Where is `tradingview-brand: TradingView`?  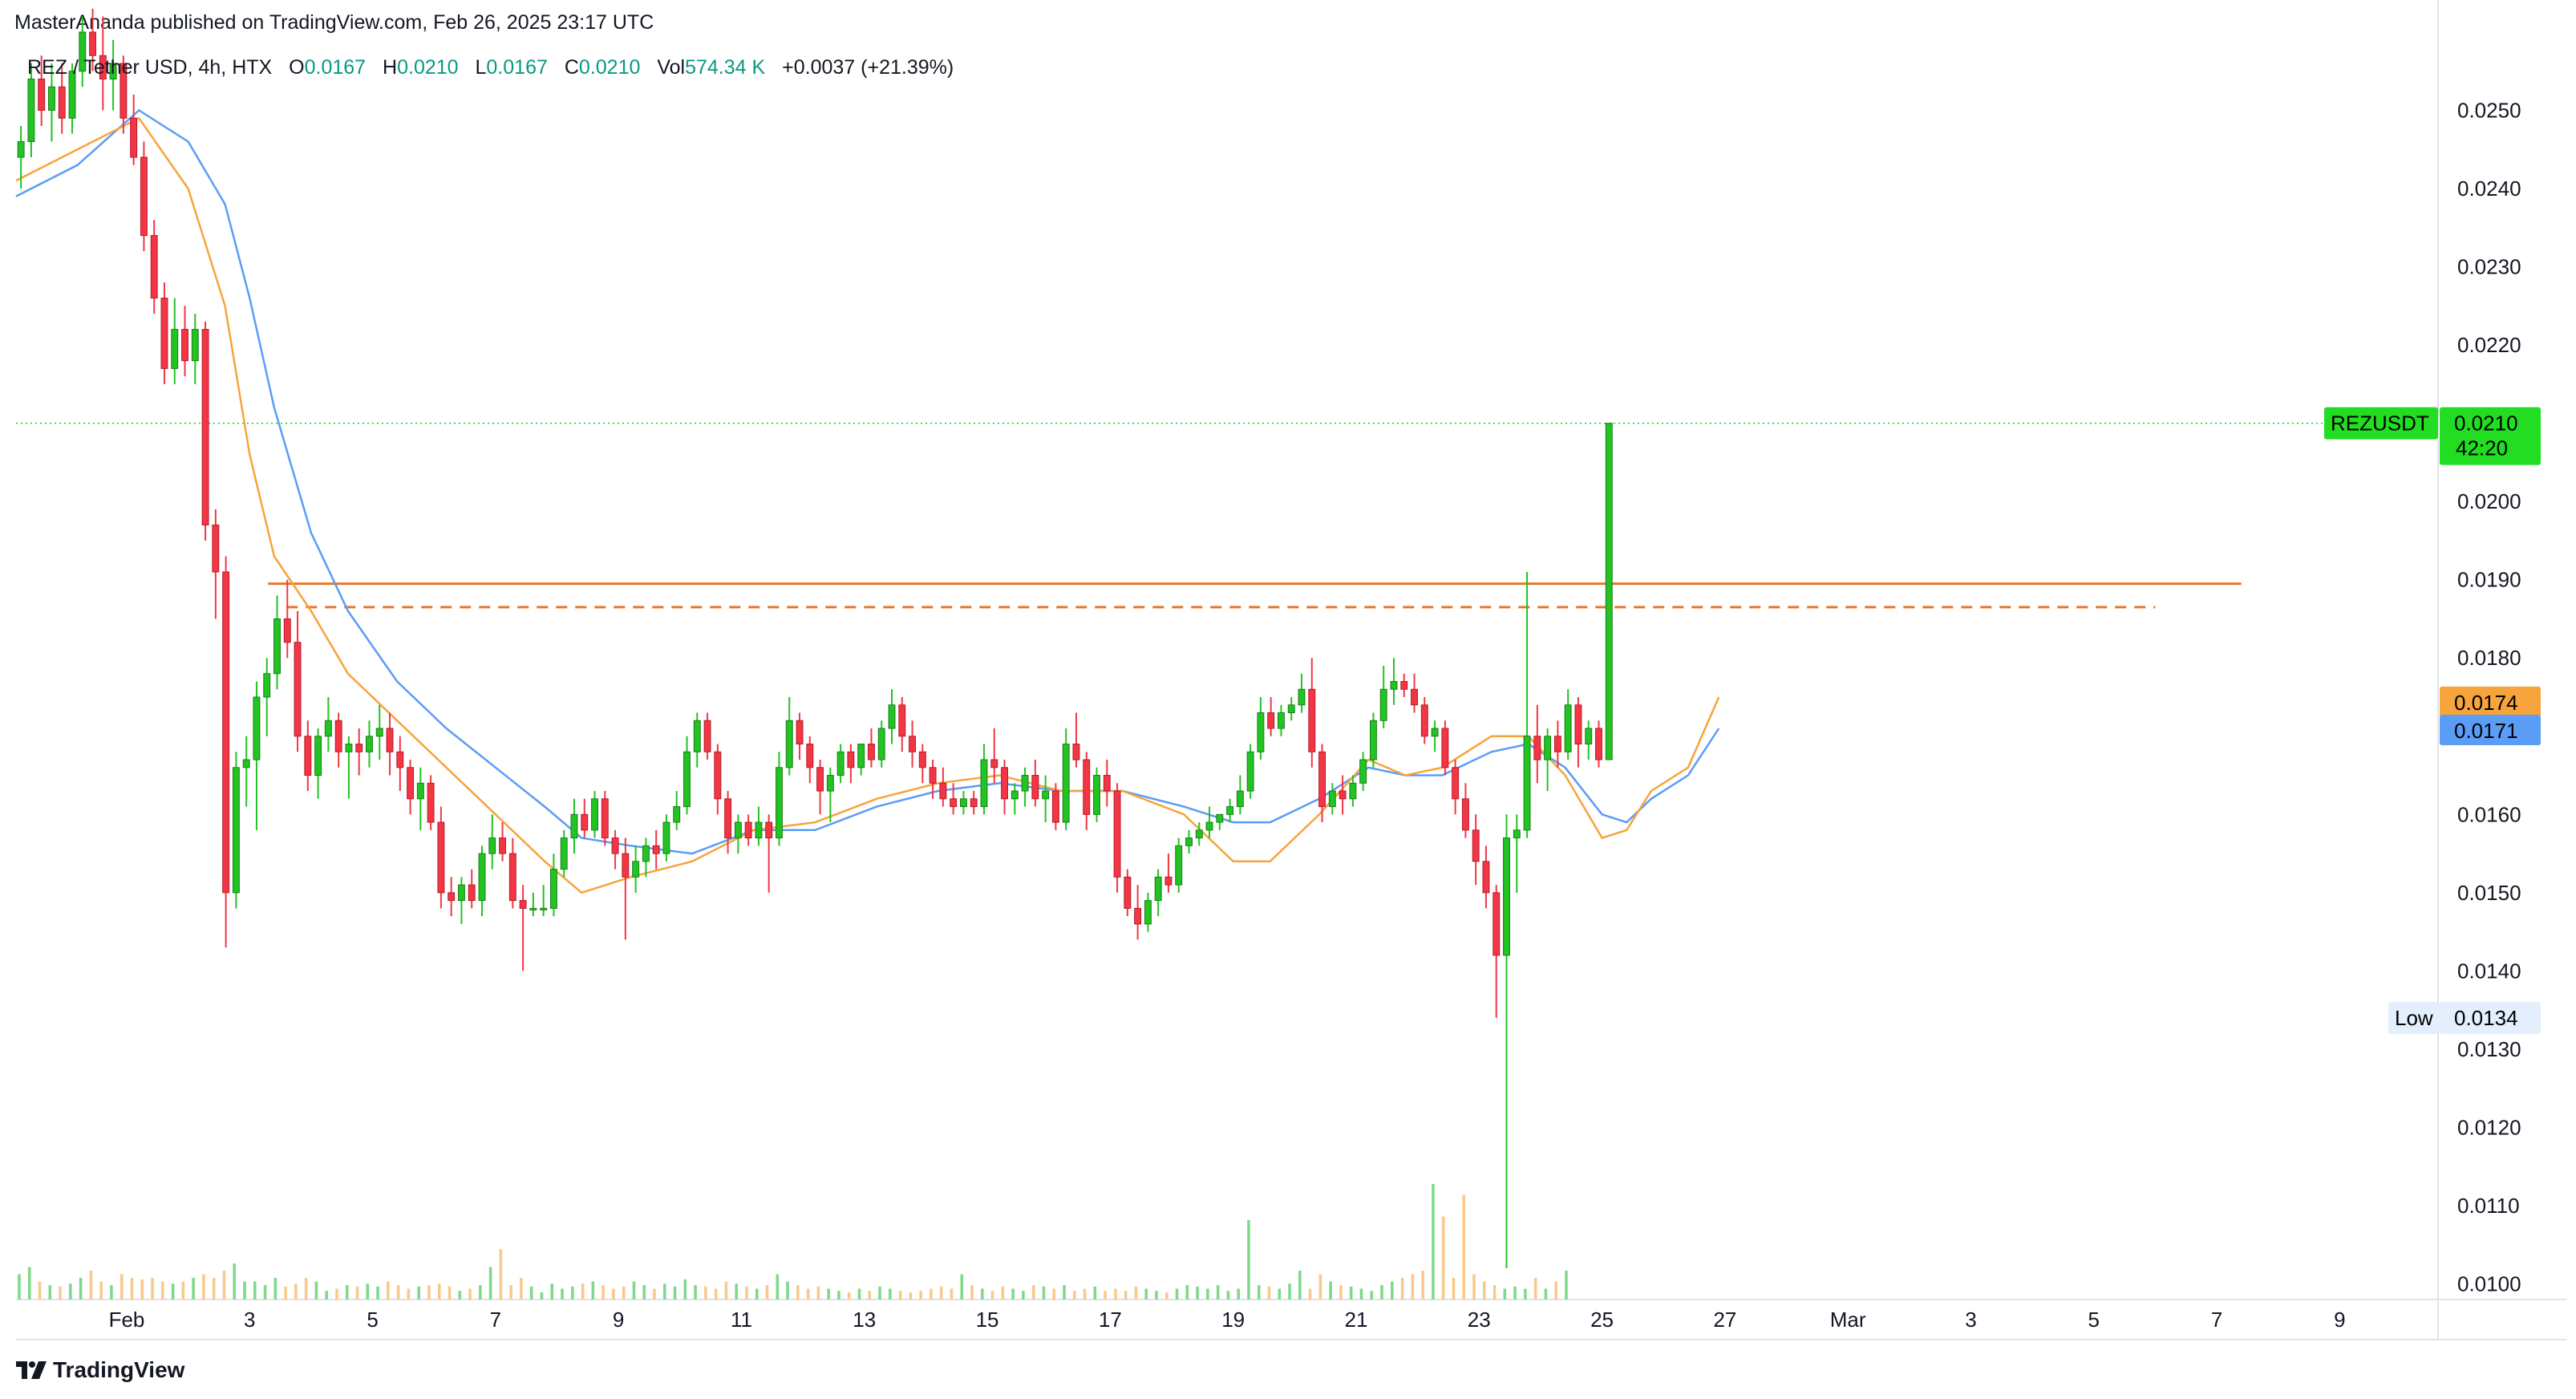
tradingview-brand: TradingView is located at coordinates (100, 1370).